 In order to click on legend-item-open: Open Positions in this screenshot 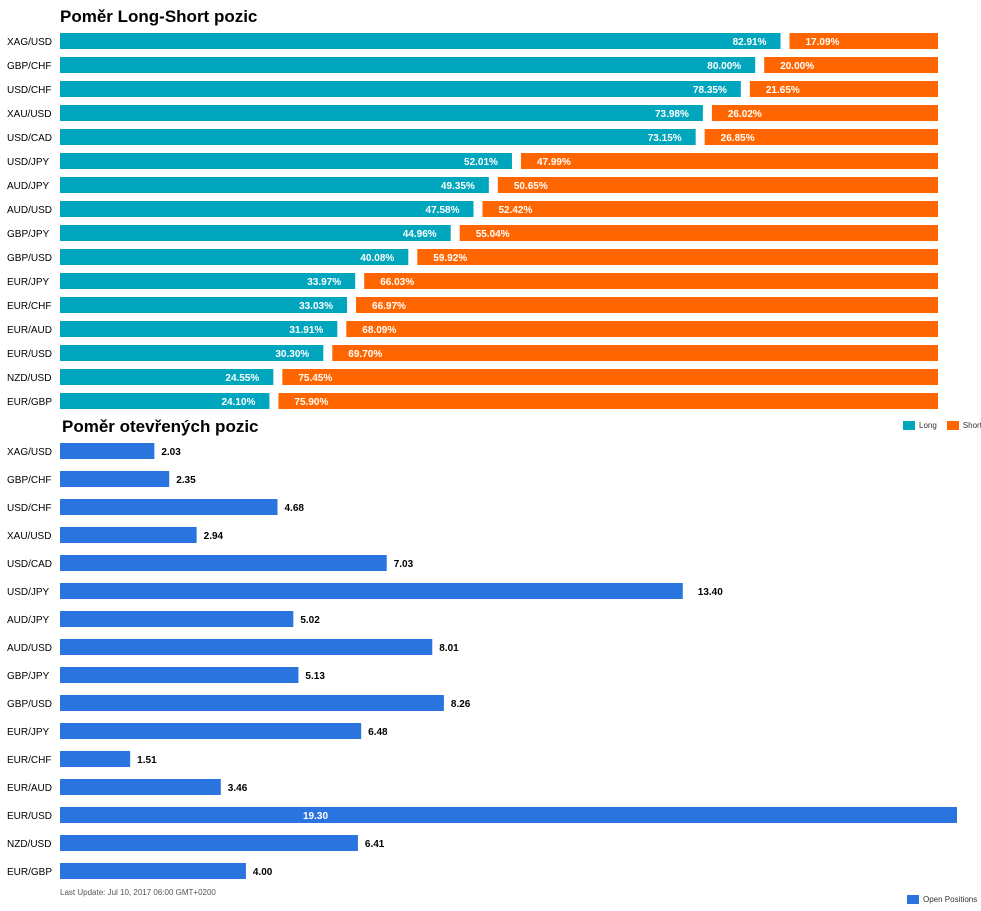, I will do `click(942, 899)`.